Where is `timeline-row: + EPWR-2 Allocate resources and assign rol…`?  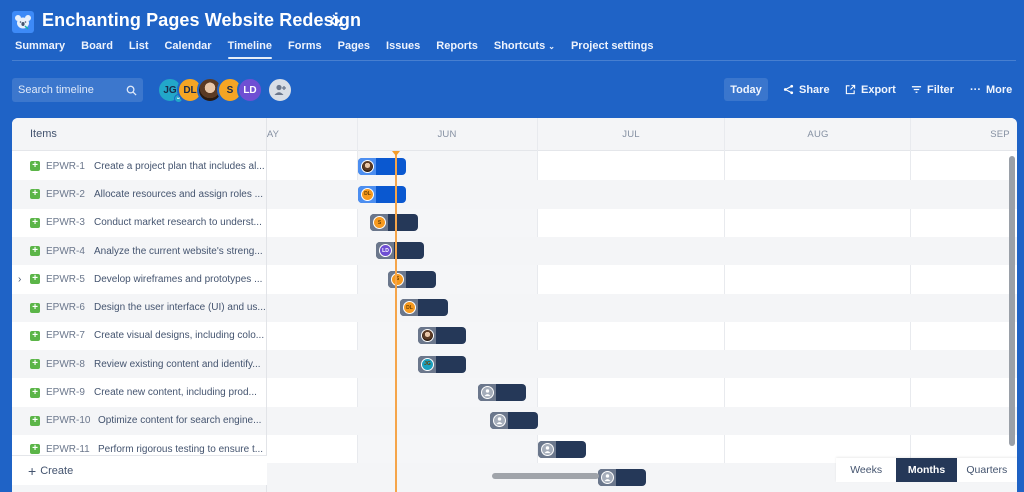
timeline-row: + EPWR-2 Allocate resources and assign rol… is located at coordinates (514, 194).